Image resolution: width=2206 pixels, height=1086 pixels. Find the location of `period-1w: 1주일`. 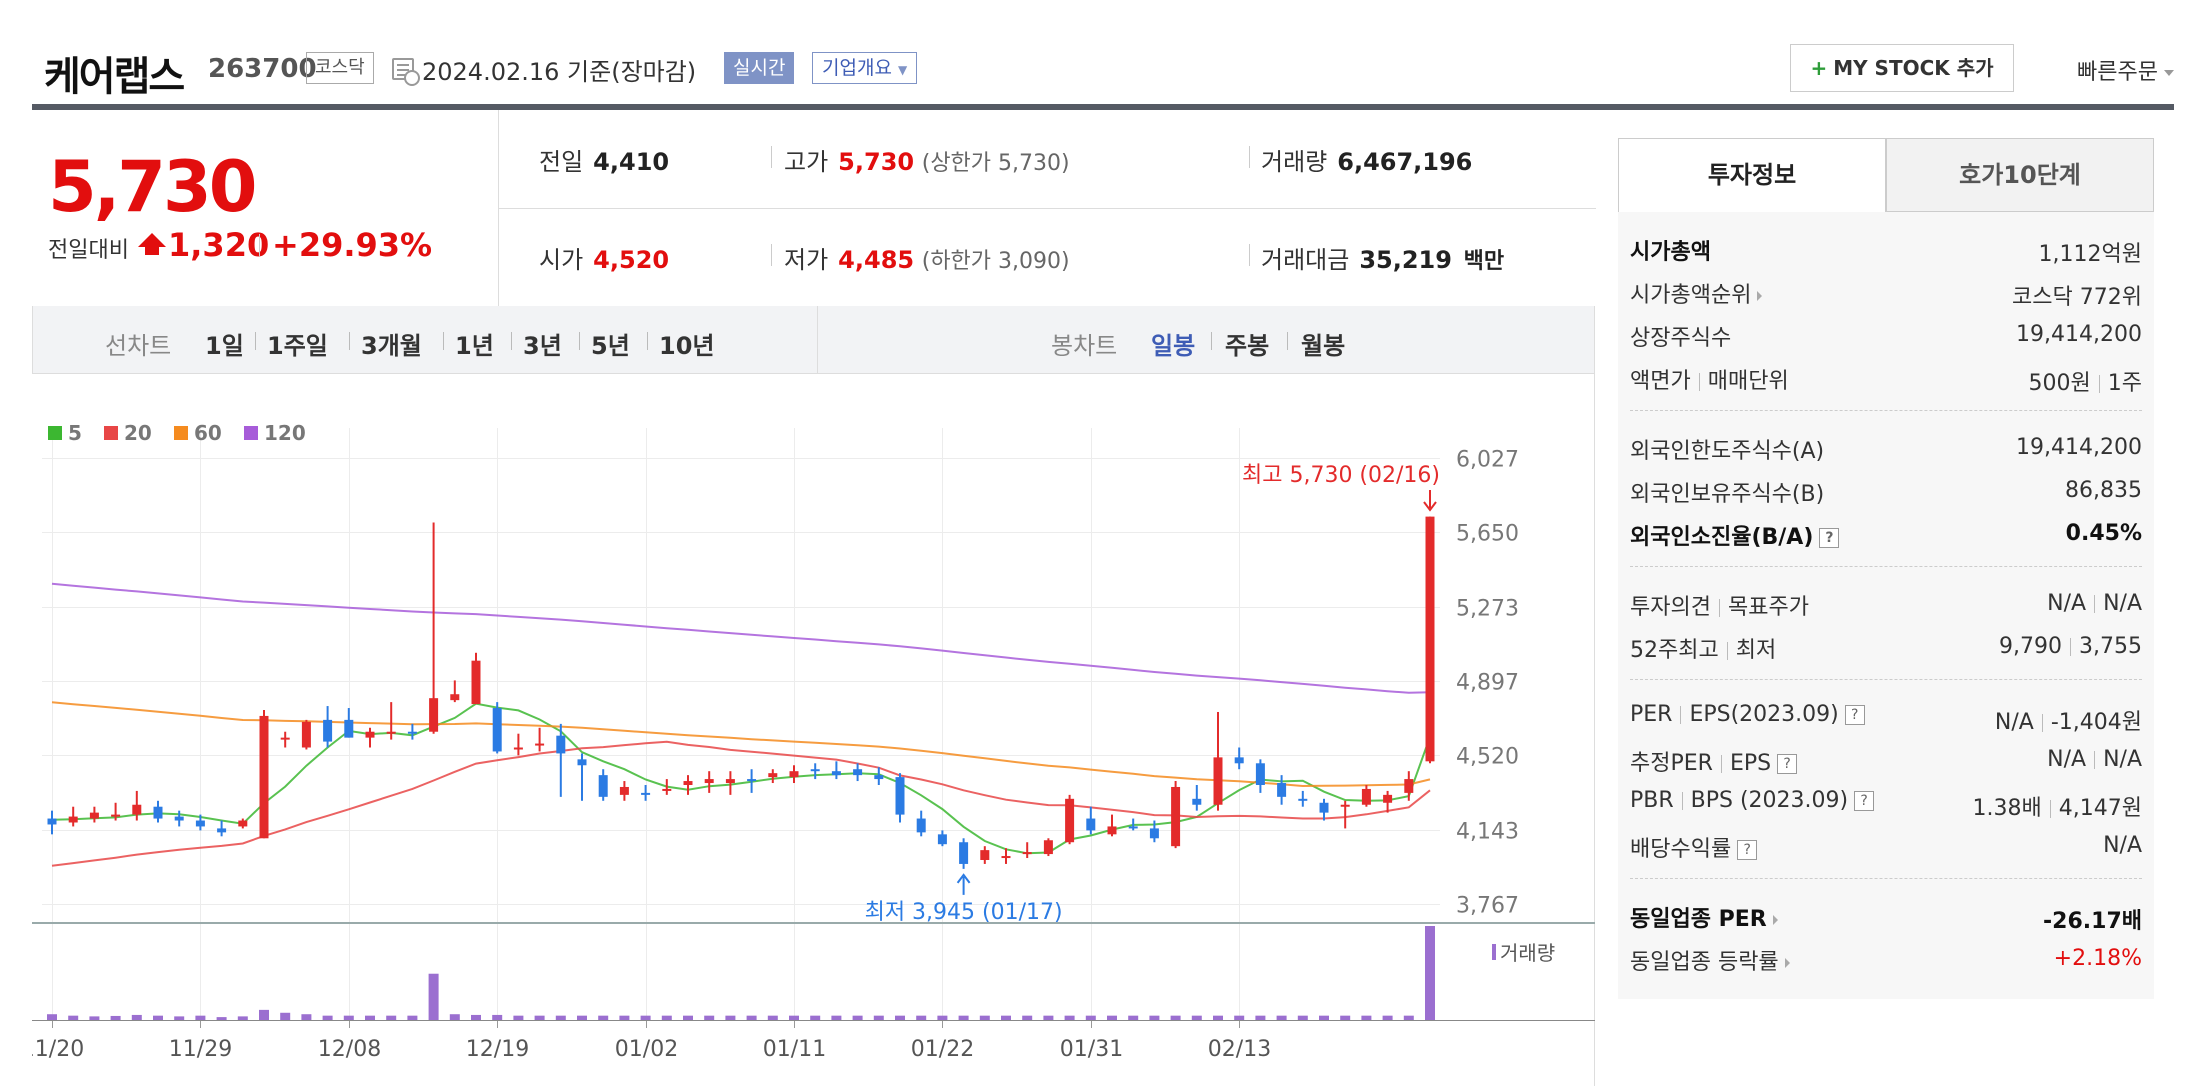

period-1w: 1주일 is located at coordinates (297, 346).